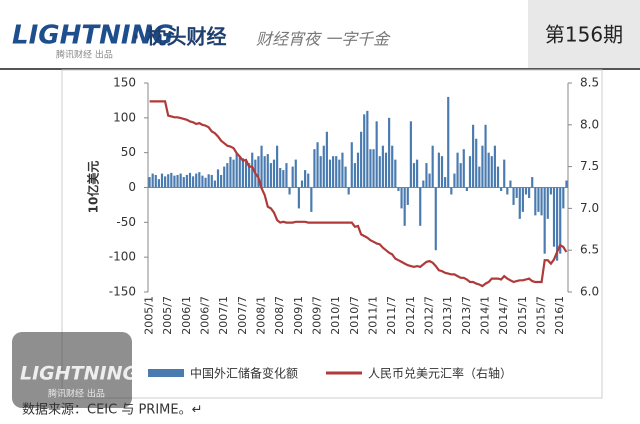  I want to click on x-tick-label: 2009/7, so click(317, 315).